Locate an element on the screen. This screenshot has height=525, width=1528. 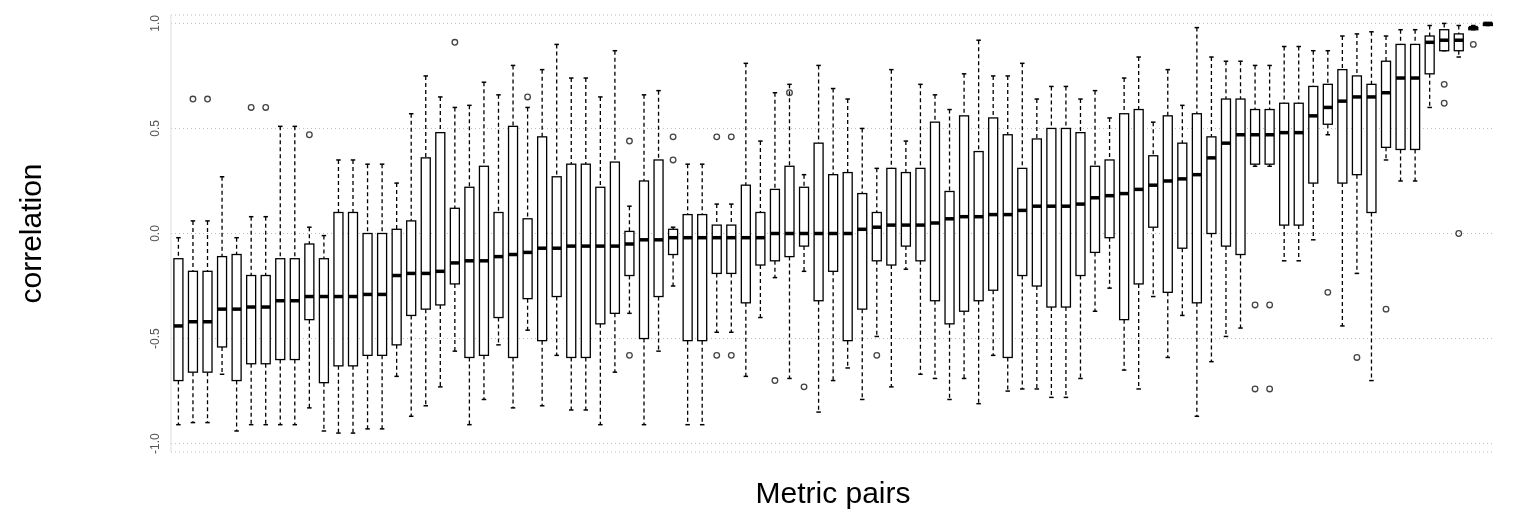
y-tick-label: 0.5 is located at coordinates (155, 128).